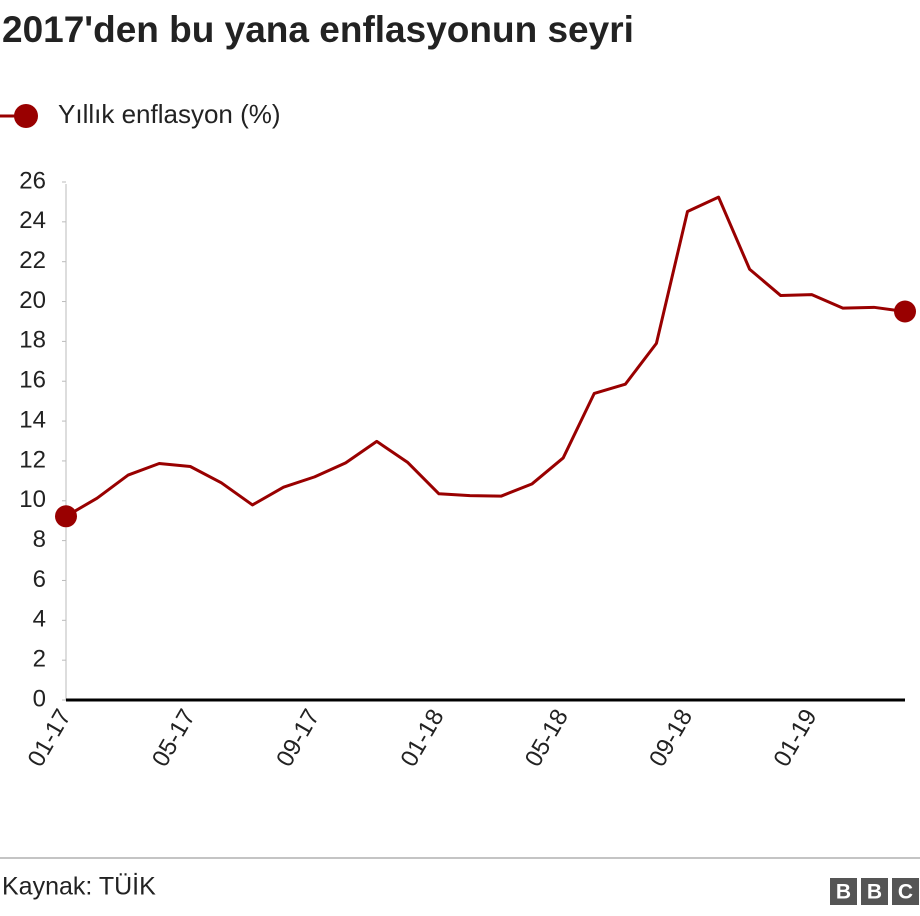 This screenshot has width=920, height=916. What do you see at coordinates (174, 738) in the screenshot?
I see `x-tick-label: 05-17` at bounding box center [174, 738].